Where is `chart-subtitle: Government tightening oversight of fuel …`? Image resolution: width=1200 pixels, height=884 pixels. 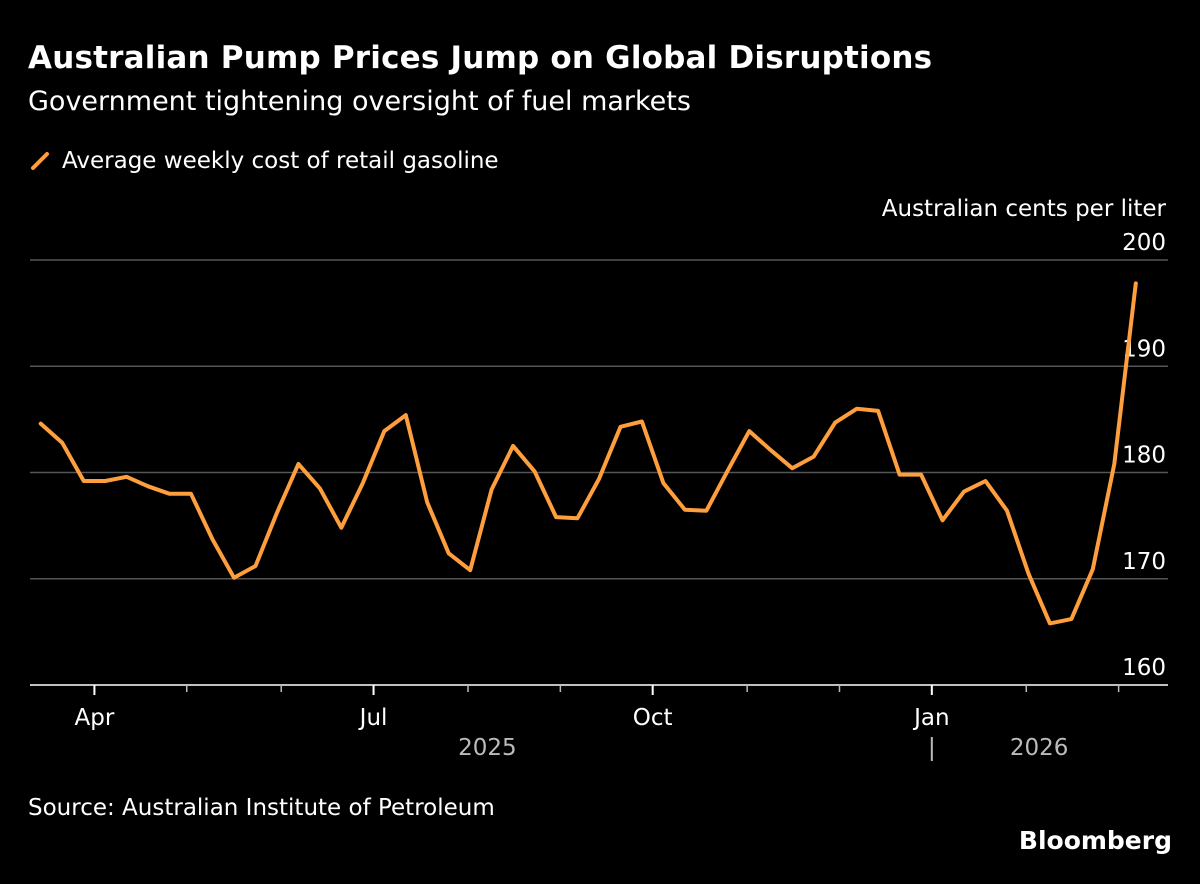 chart-subtitle: Government tightening oversight of fuel … is located at coordinates (359, 101).